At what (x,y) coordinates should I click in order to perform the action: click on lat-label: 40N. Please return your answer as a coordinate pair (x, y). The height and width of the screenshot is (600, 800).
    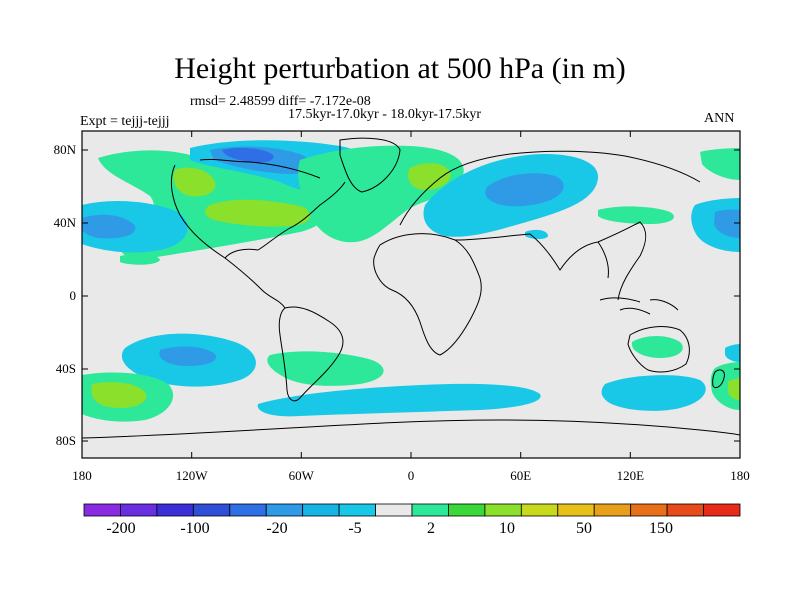
    Looking at the image, I should click on (65, 222).